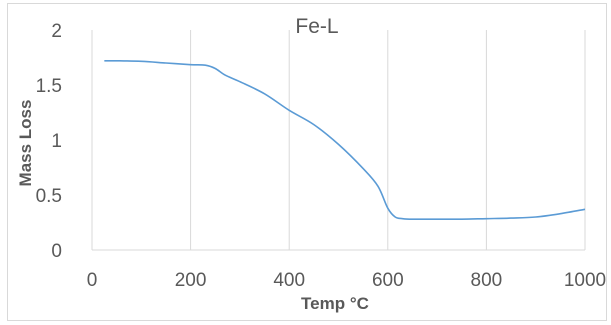  What do you see at coordinates (25, 143) in the screenshot?
I see `y-axis-title: Mass Loss` at bounding box center [25, 143].